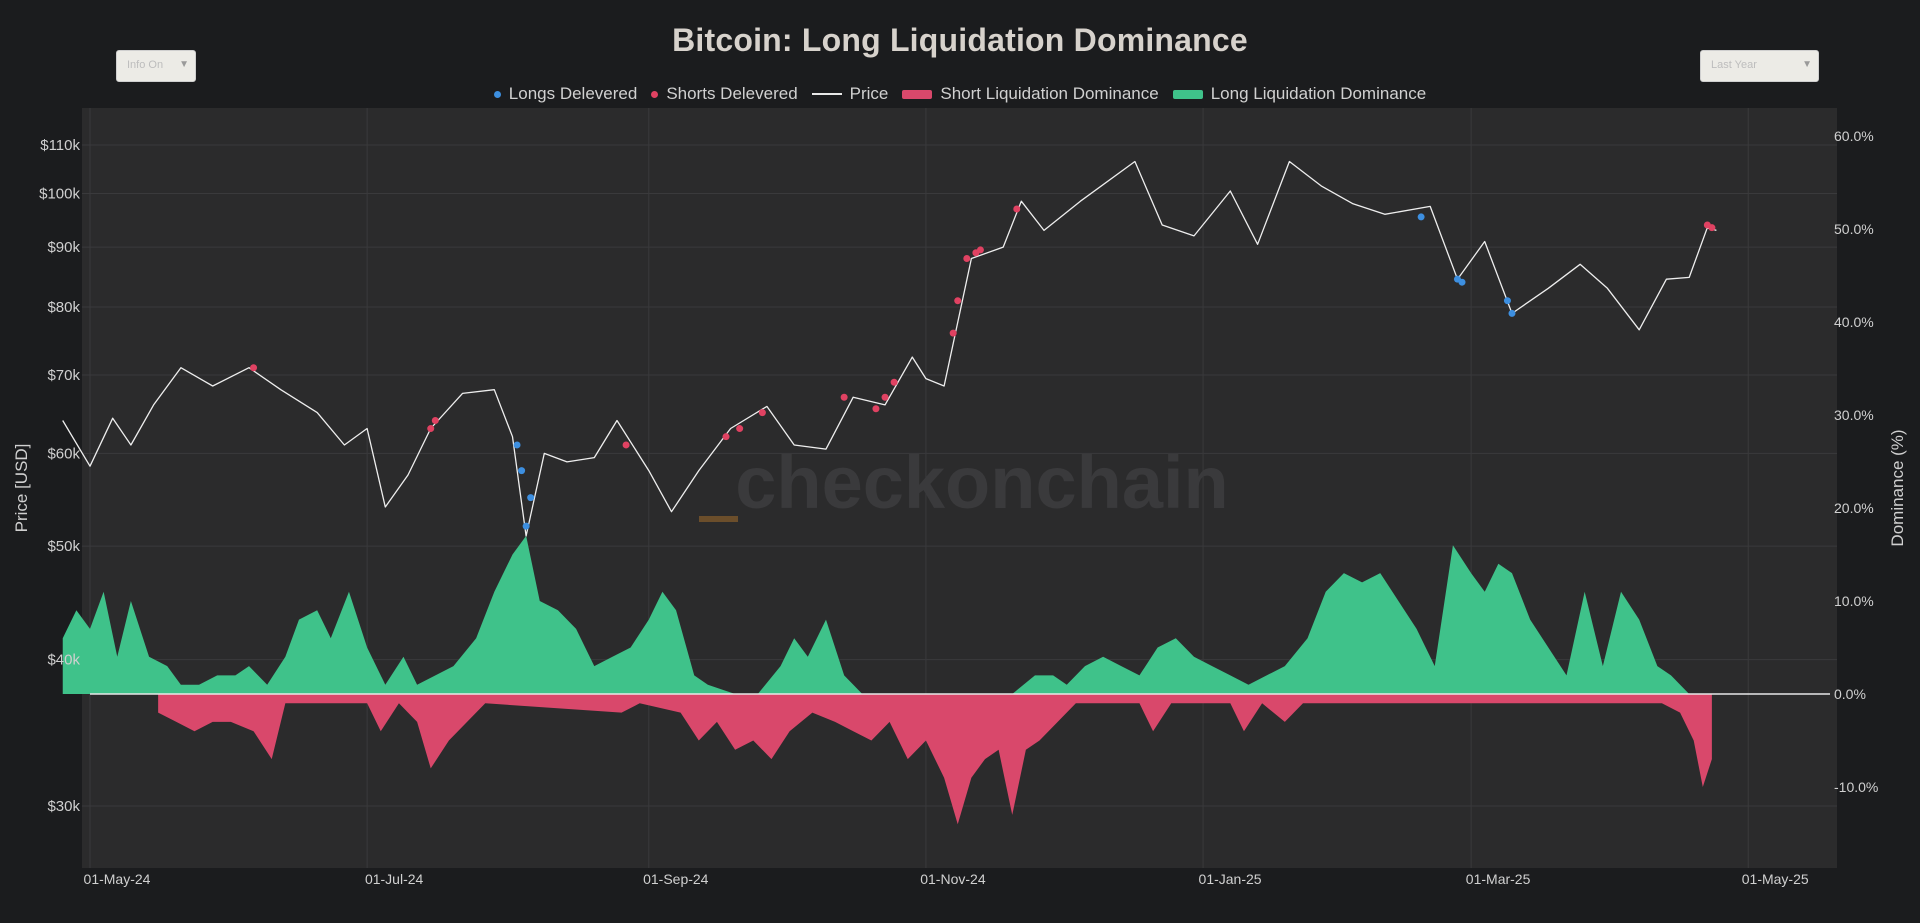  I want to click on y-left-tick-label: $60k, so click(63, 453).